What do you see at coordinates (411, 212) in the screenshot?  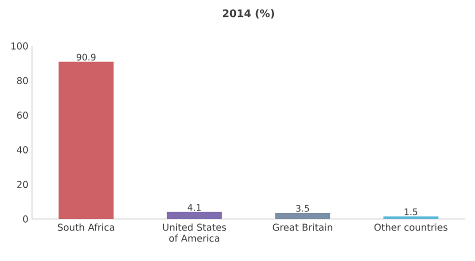 I see `data-label: 1.5` at bounding box center [411, 212].